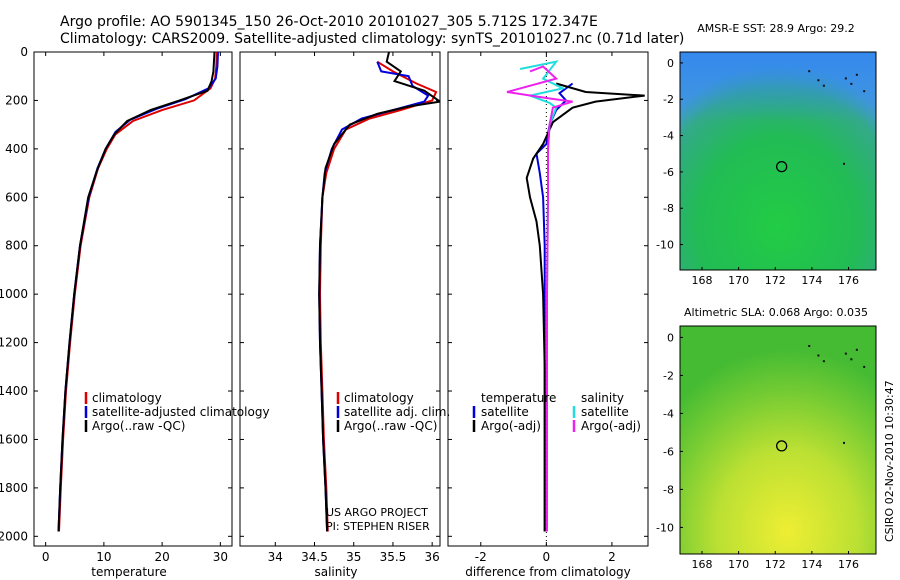  I want to click on series-salinity-satellite, so click(542, 296).